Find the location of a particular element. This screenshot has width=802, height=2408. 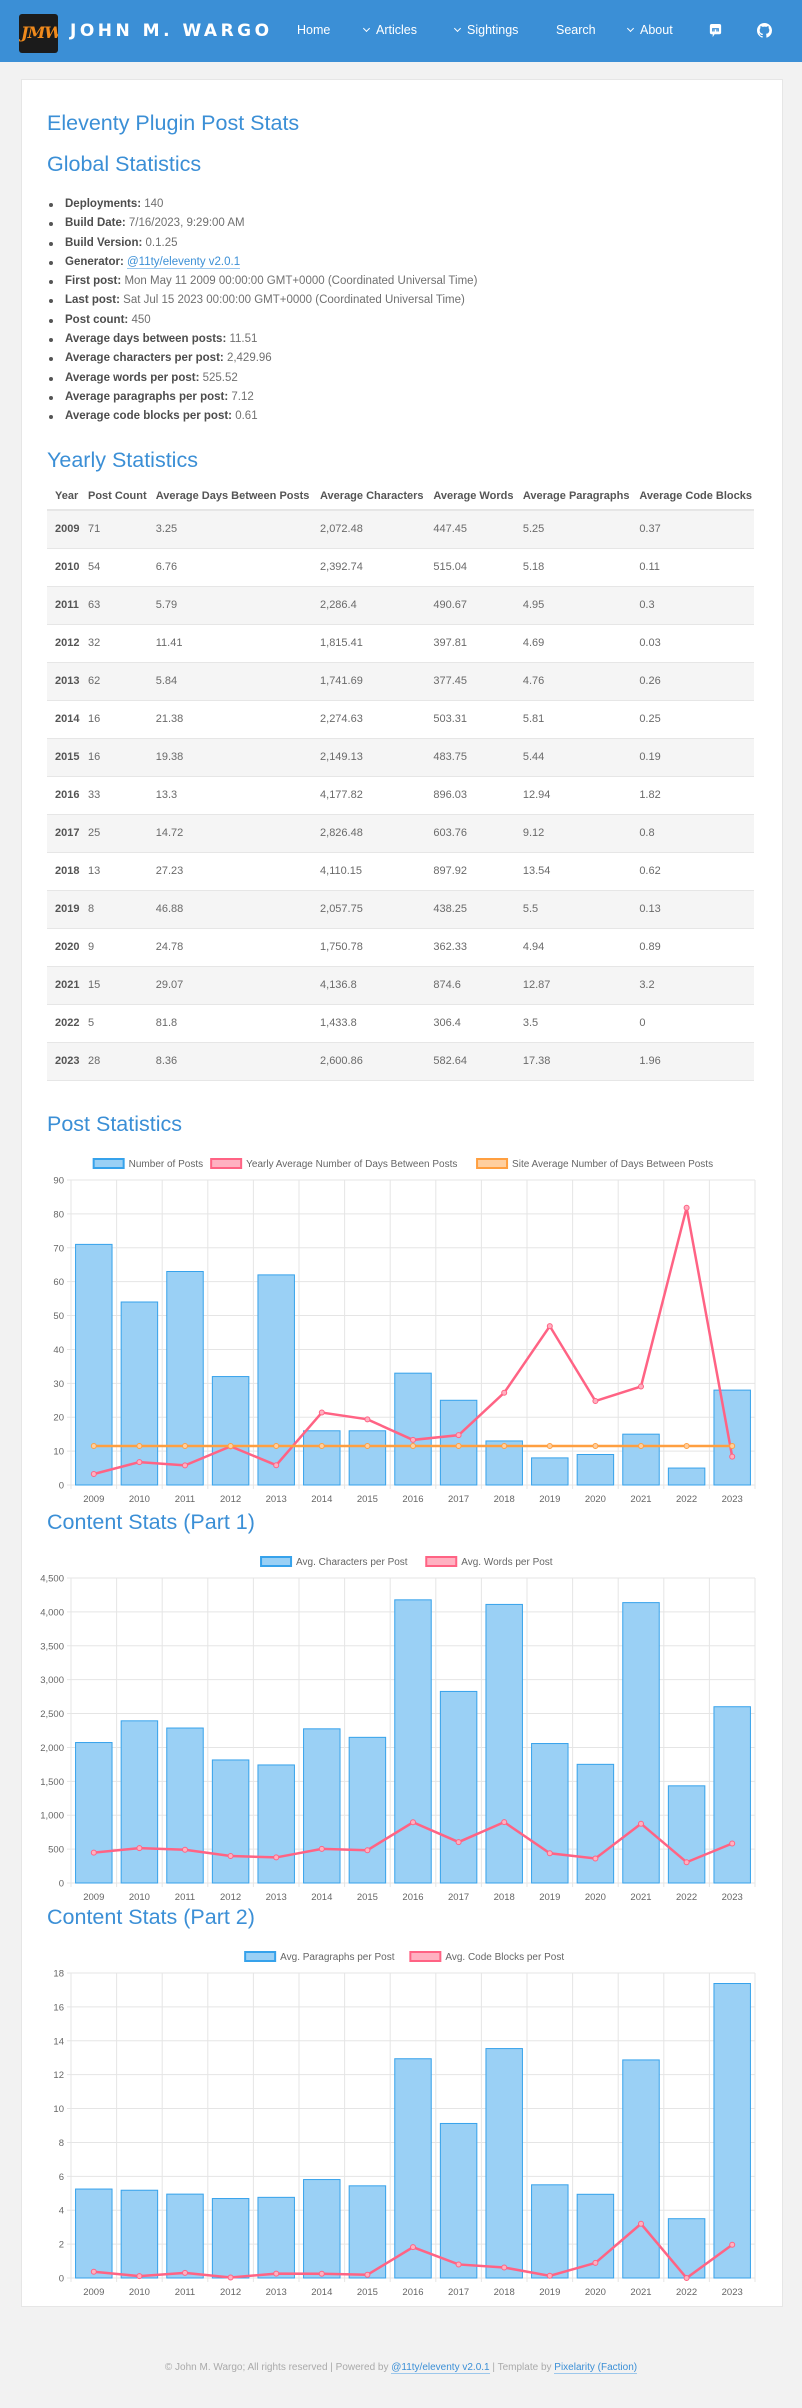

x-tick-label: 2018 is located at coordinates (504, 1897).